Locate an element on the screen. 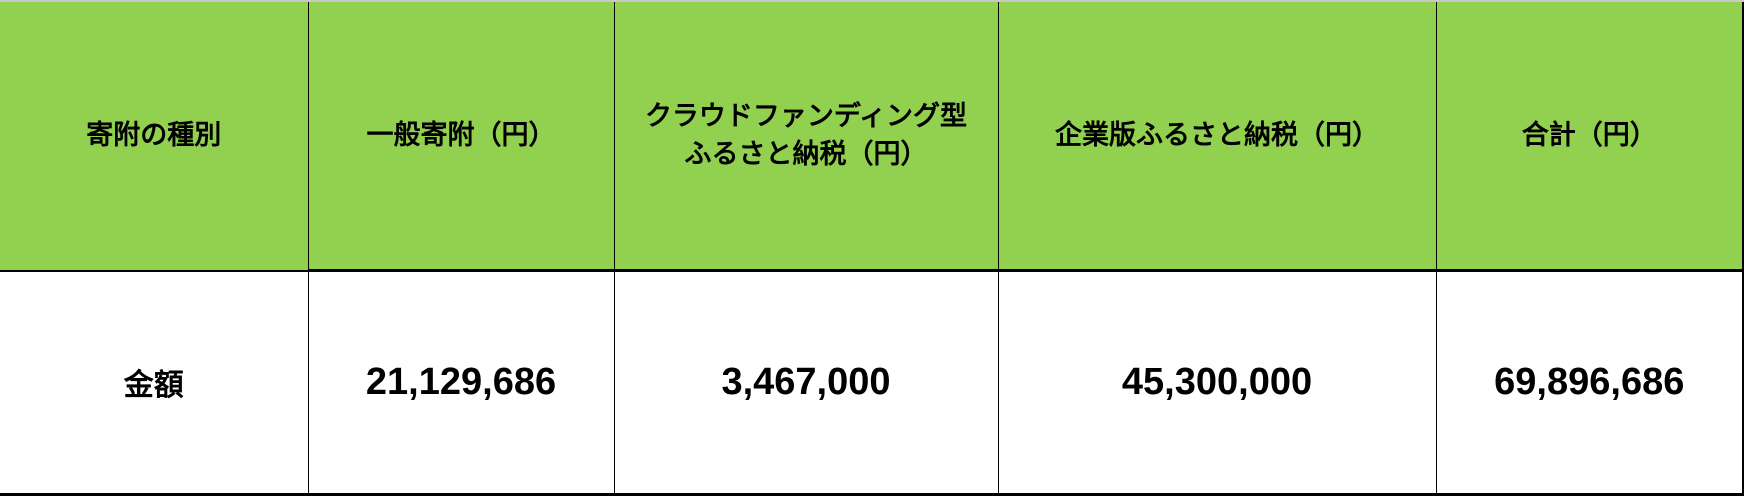 The height and width of the screenshot is (496, 1744). header-crowdfunding-line2: ふるさと納税（円） is located at coordinates (806, 154).